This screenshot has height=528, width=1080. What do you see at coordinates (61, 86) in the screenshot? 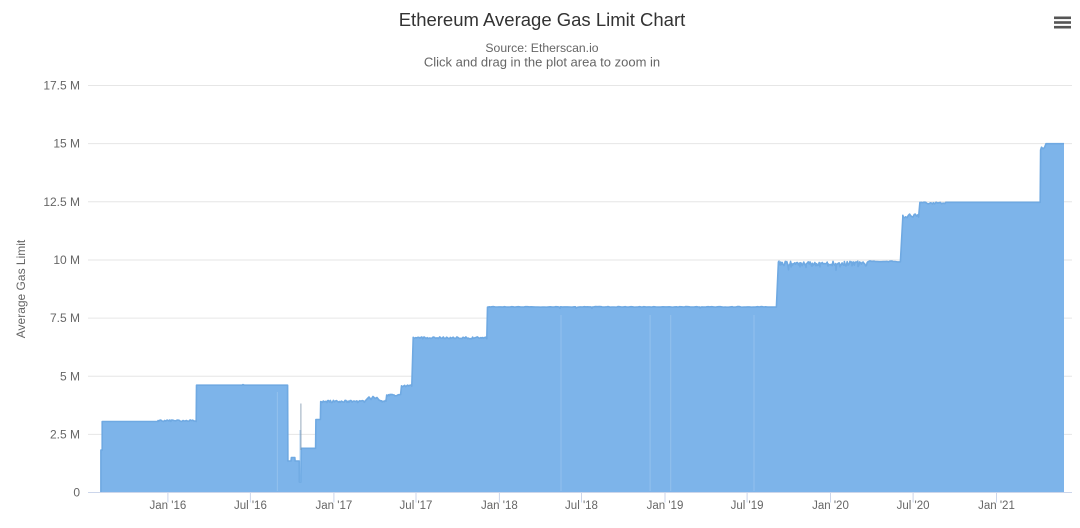
I see `svg-text: 17.5 M` at bounding box center [61, 86].